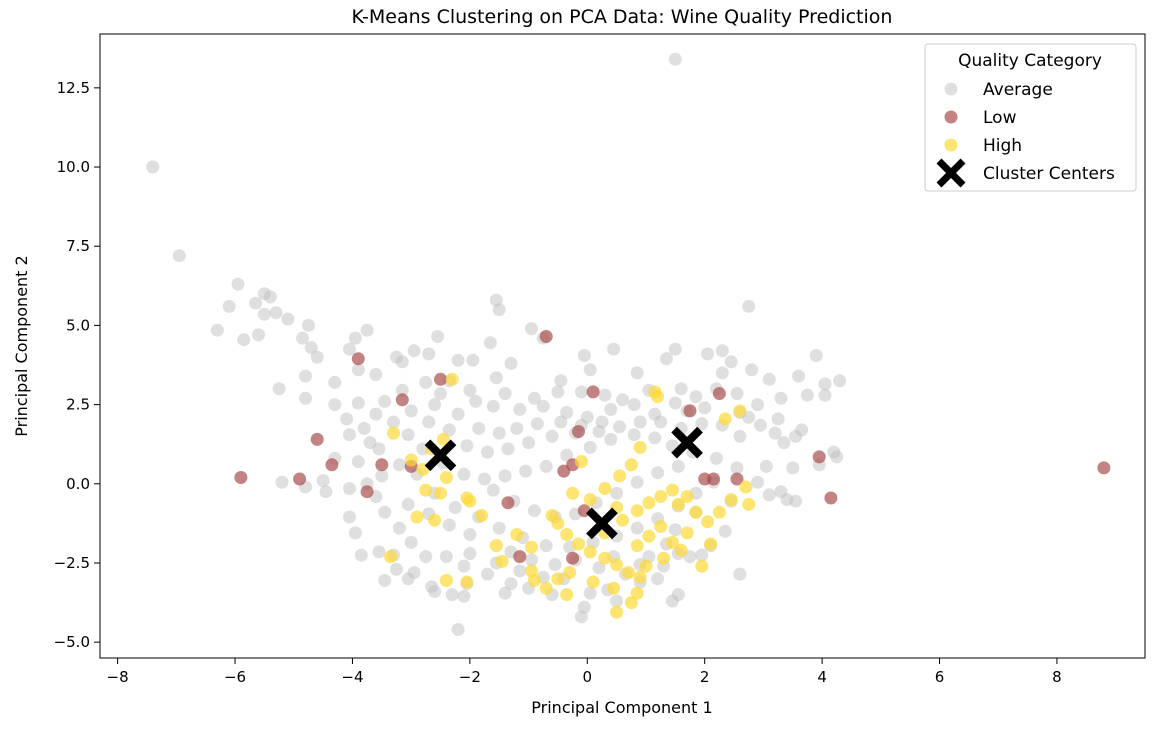 Image resolution: width=1159 pixels, height=737 pixels. What do you see at coordinates (1018, 90) in the screenshot?
I see `legend-label-average: Average` at bounding box center [1018, 90].